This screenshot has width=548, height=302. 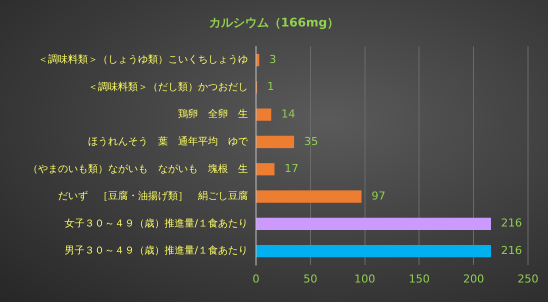 What do you see at coordinates (274, 22) in the screenshot?
I see `chart-title: カルシウム（166mg）` at bounding box center [274, 22].